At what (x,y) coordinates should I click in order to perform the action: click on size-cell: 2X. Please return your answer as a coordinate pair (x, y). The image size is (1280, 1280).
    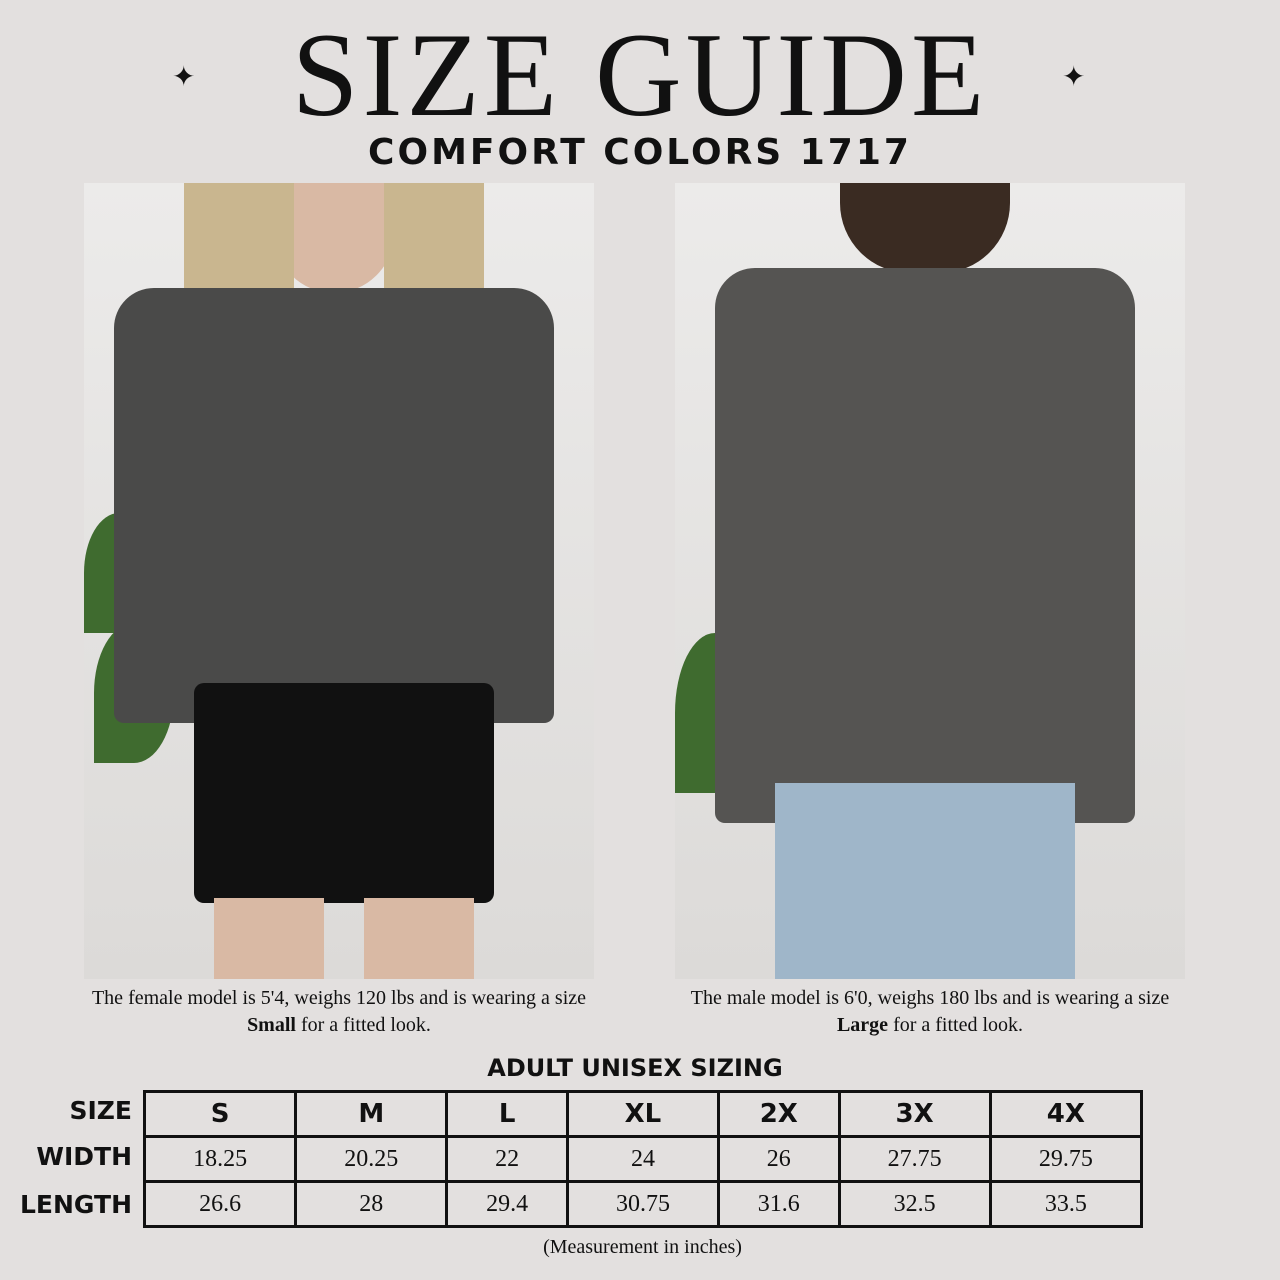
    Looking at the image, I should click on (779, 1114).